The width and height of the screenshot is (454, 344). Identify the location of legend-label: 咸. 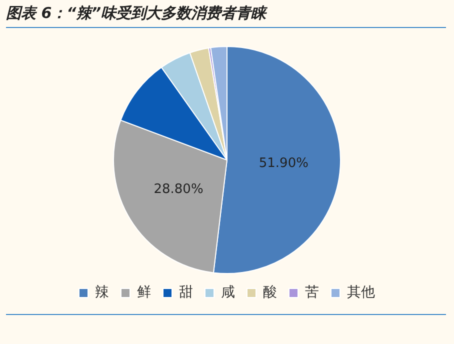
(228, 292).